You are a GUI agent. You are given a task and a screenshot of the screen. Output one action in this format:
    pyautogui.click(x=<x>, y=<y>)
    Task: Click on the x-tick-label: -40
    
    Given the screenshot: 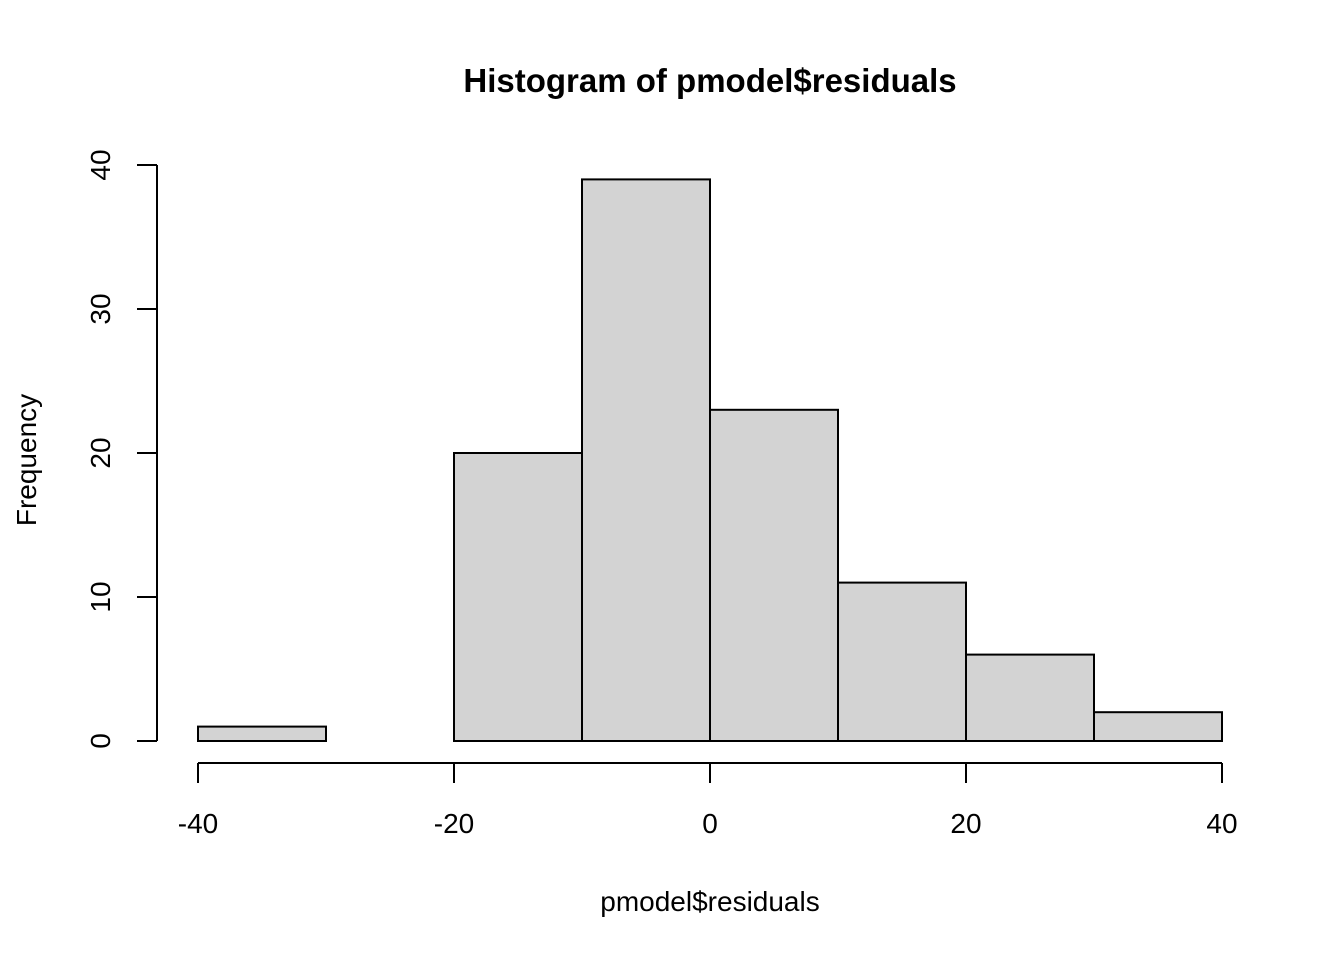 What is the action you would take?
    pyautogui.click(x=198, y=823)
    